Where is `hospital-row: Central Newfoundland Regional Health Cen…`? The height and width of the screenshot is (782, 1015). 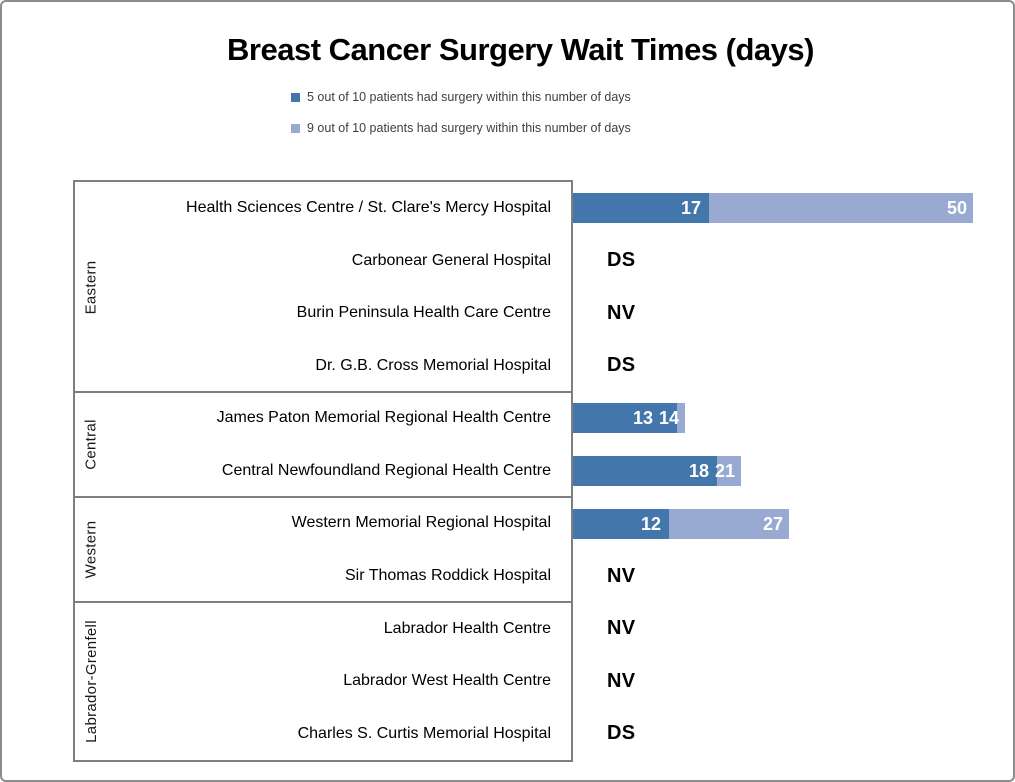 hospital-row: Central Newfoundland Regional Health Cen… is located at coordinates (323, 471).